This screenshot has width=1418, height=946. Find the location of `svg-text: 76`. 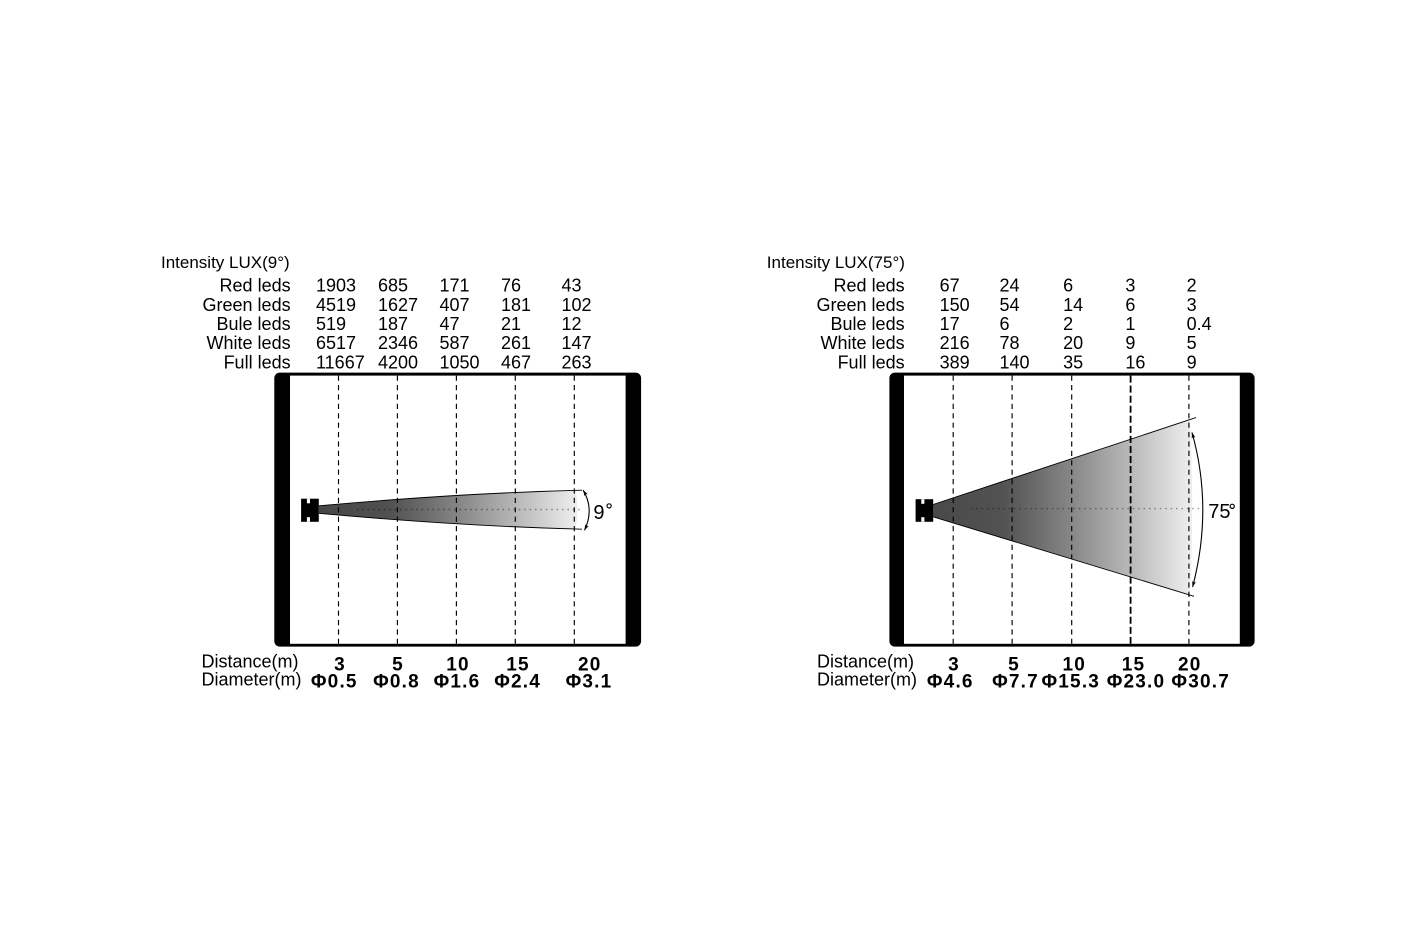

svg-text: 76 is located at coordinates (511, 286).